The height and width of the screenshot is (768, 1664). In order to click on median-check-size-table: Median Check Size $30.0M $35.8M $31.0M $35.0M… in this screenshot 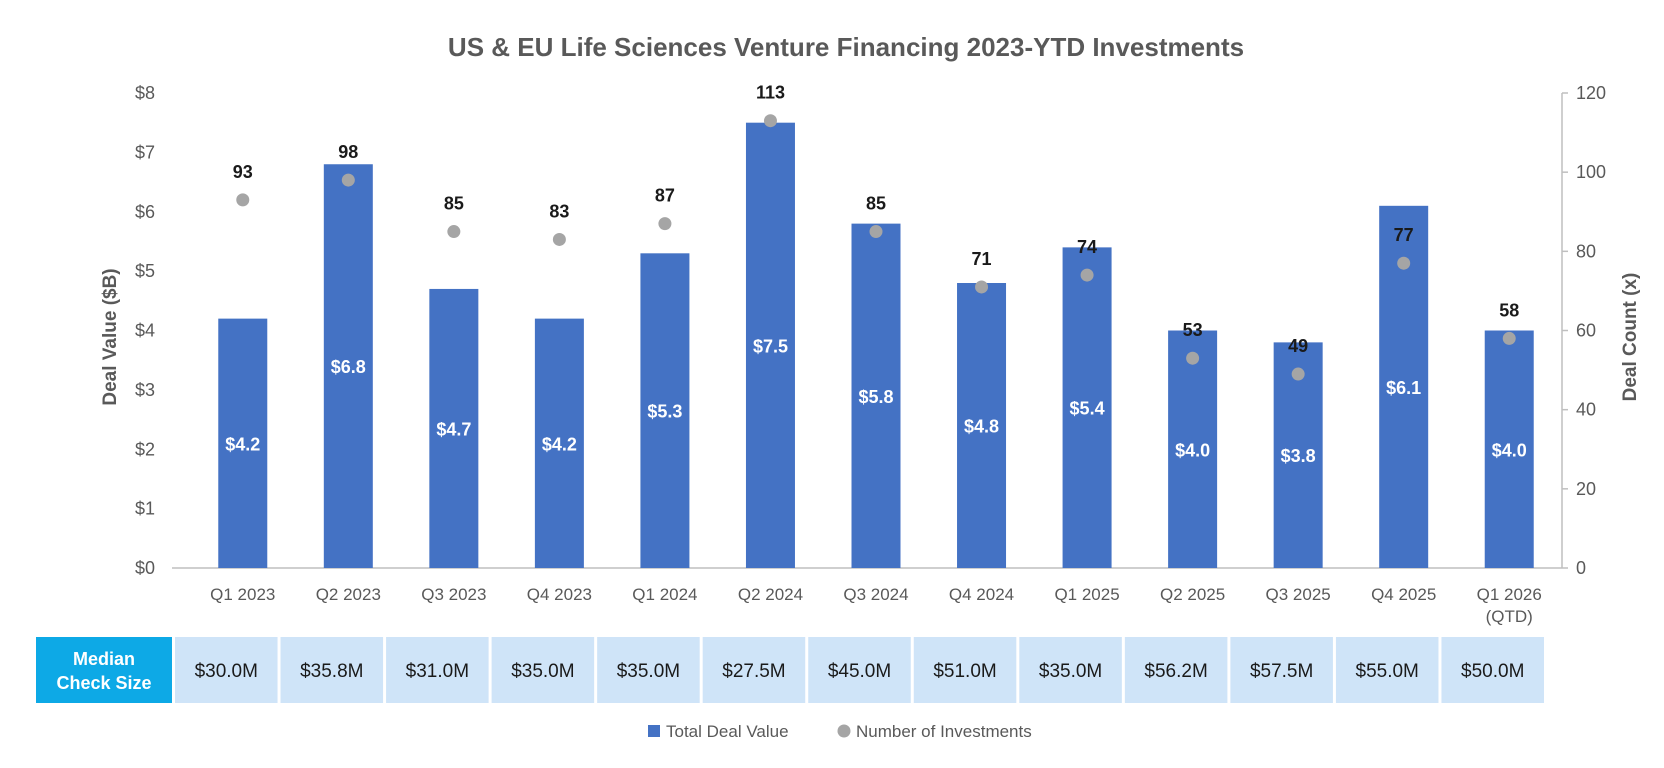, I will do `click(790, 670)`.